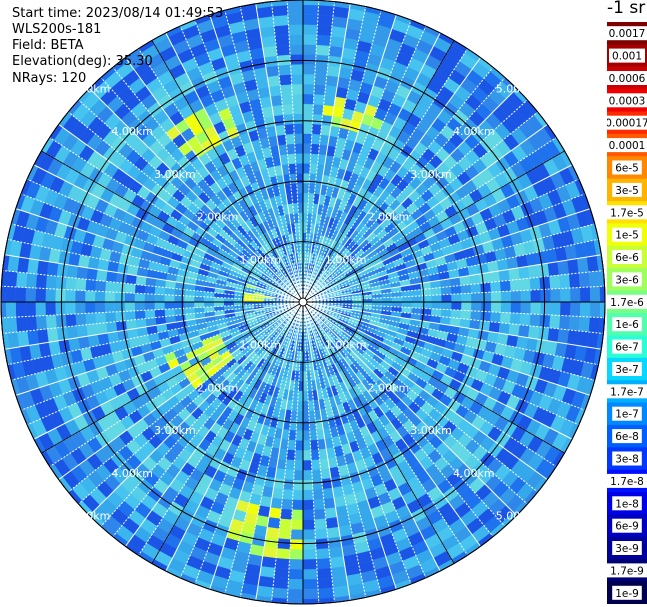 This screenshot has height=607, width=647. I want to click on range-ring-label: 4.00km, so click(474, 131).